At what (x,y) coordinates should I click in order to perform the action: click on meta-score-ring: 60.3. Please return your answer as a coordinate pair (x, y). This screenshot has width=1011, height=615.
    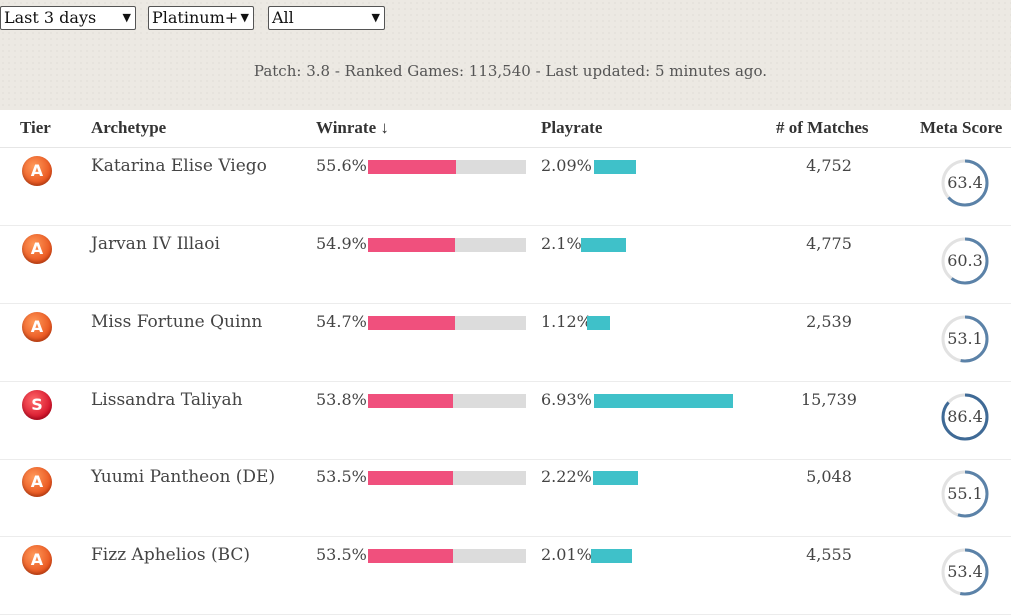
    Looking at the image, I should click on (965, 261).